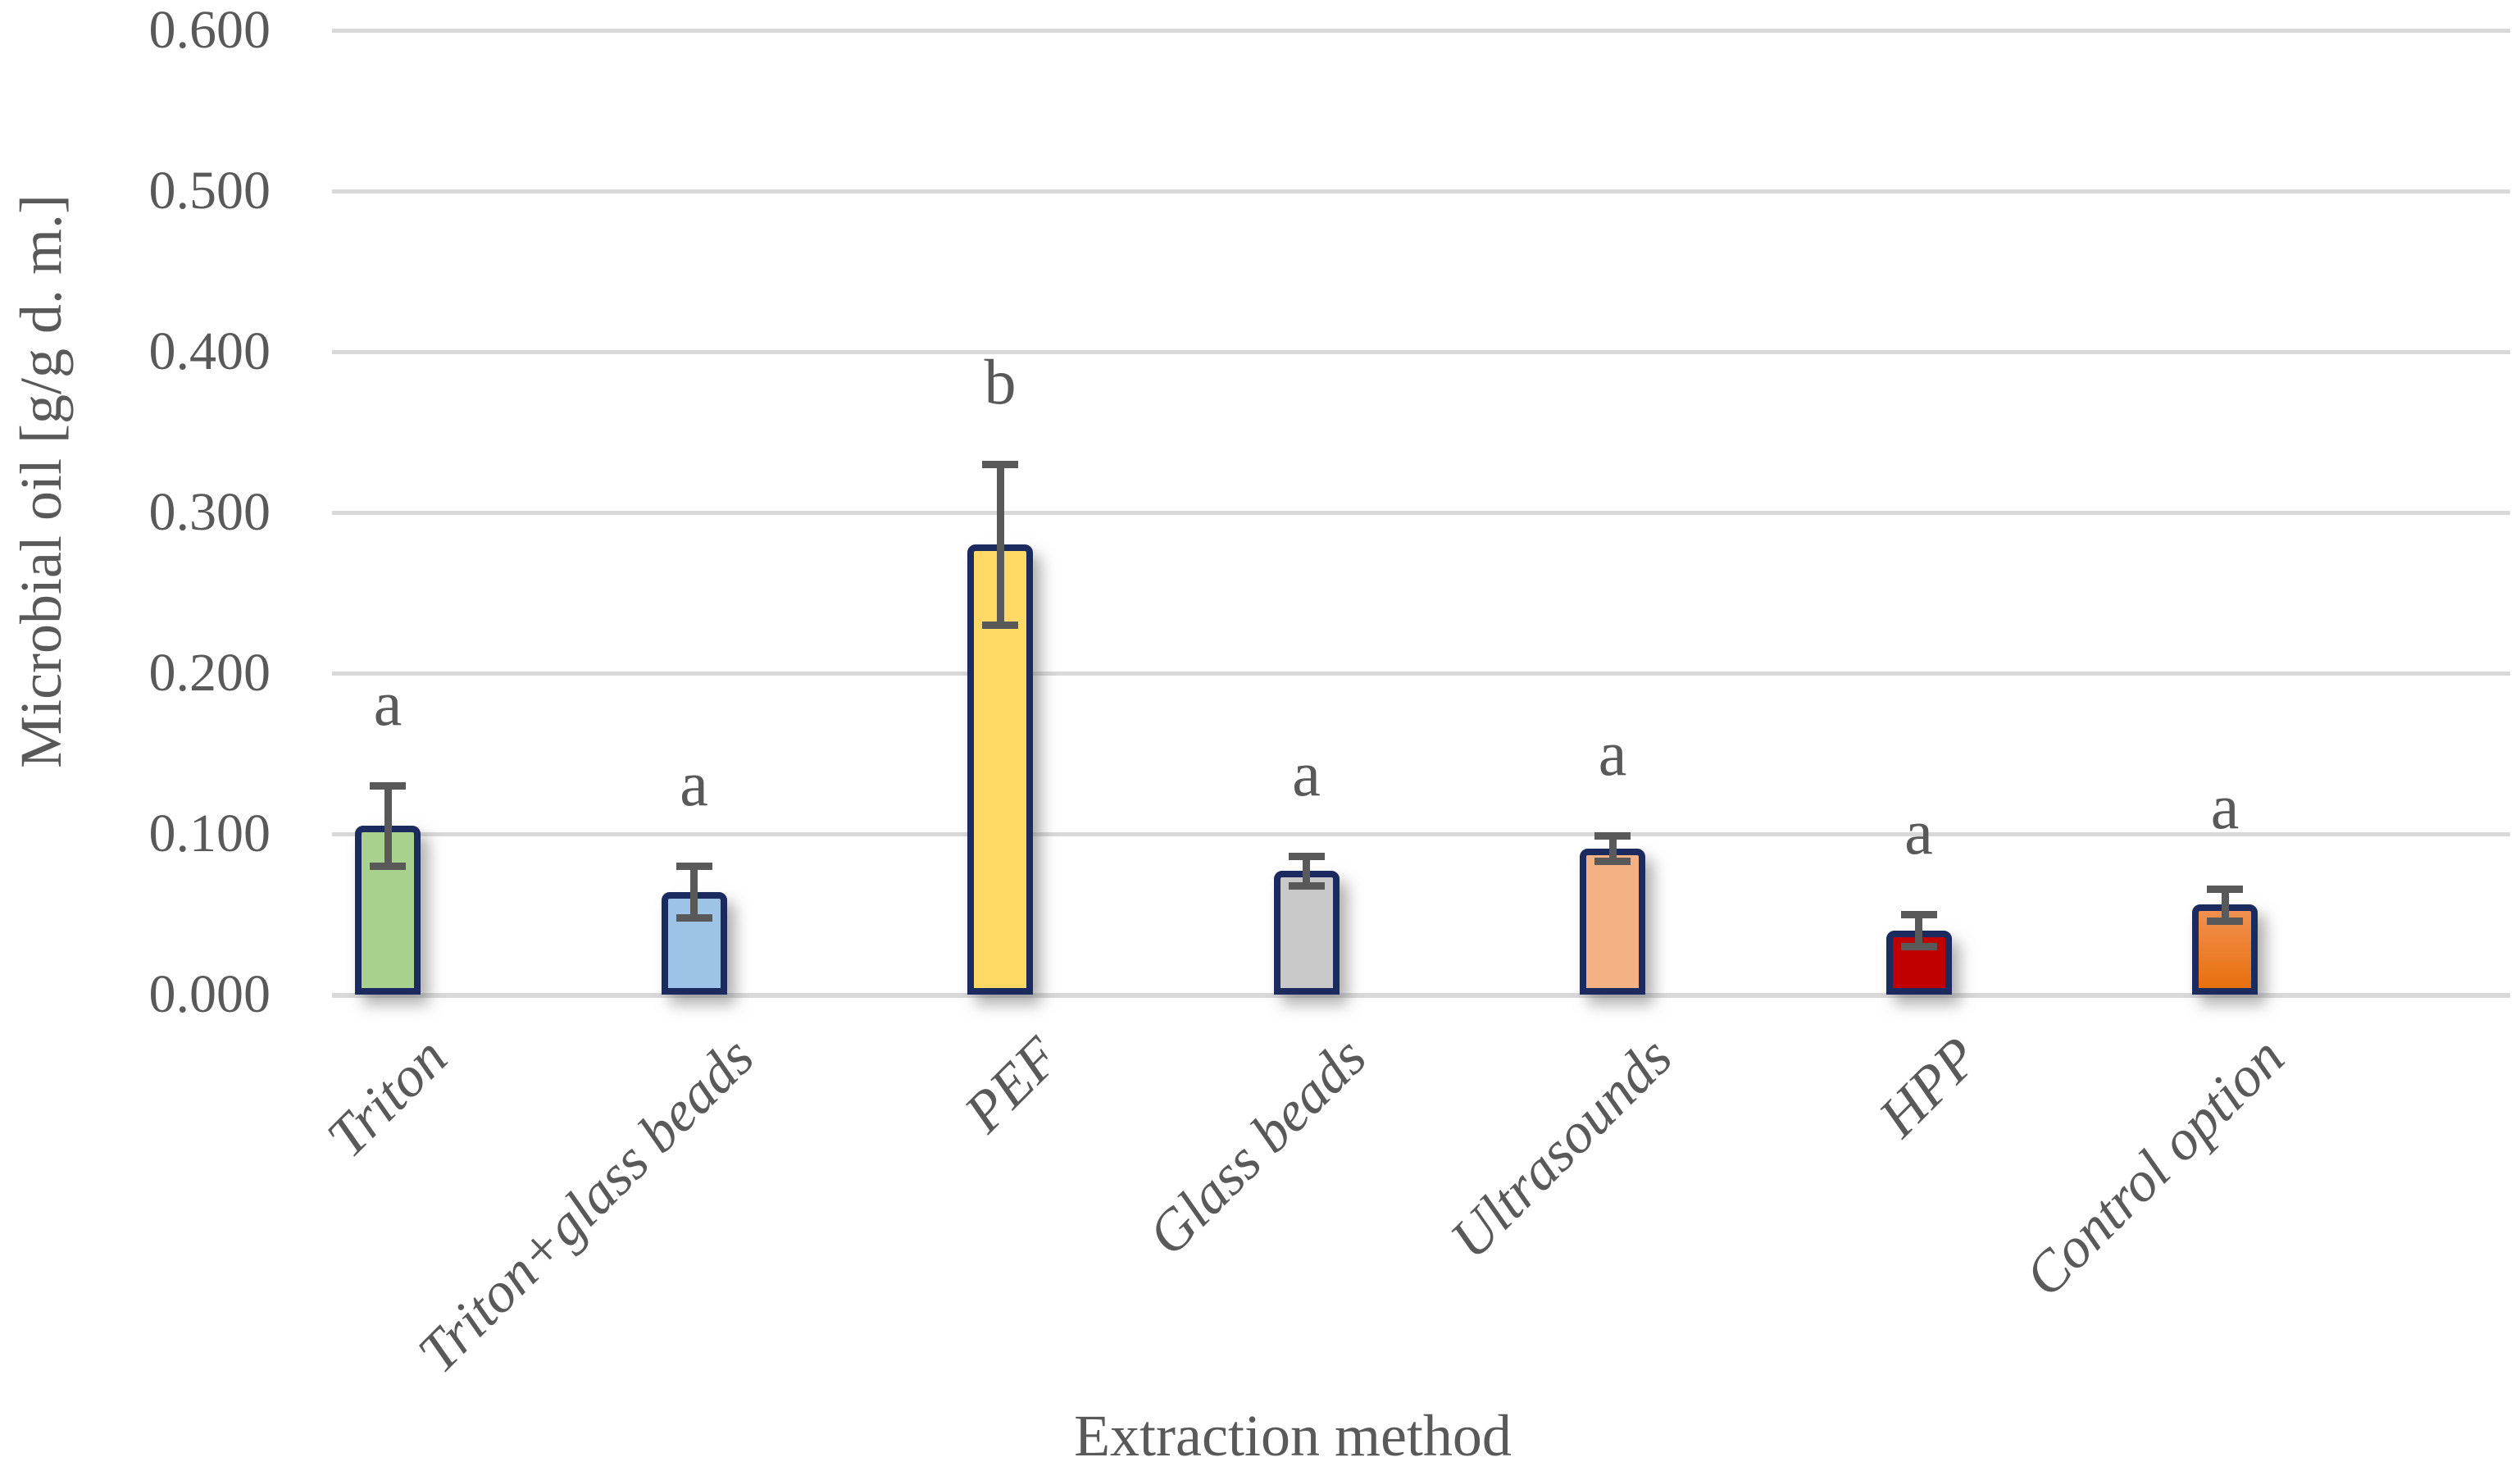 The width and height of the screenshot is (2520, 1480). Describe the element at coordinates (209, 191) in the screenshot. I see `y-tick-label: 0.500` at that location.